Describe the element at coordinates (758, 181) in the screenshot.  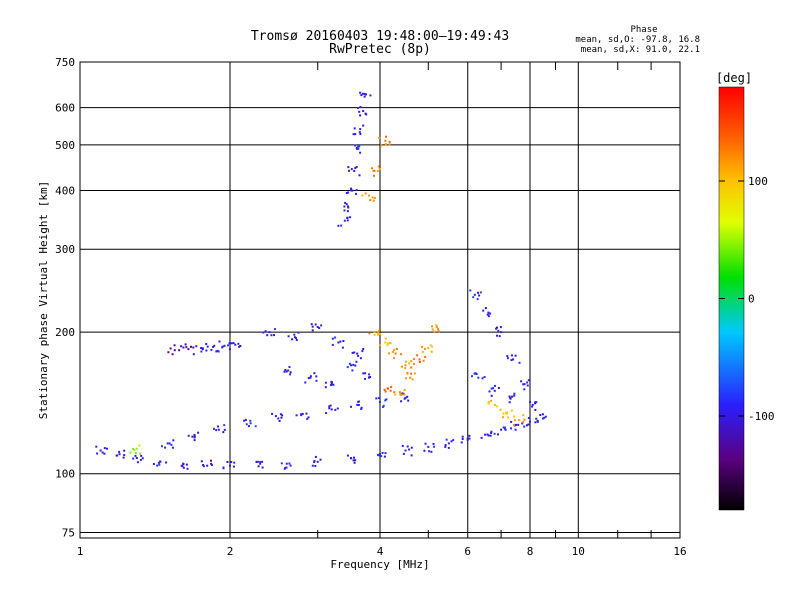
I see `colorbar-tick-label: 100` at that location.